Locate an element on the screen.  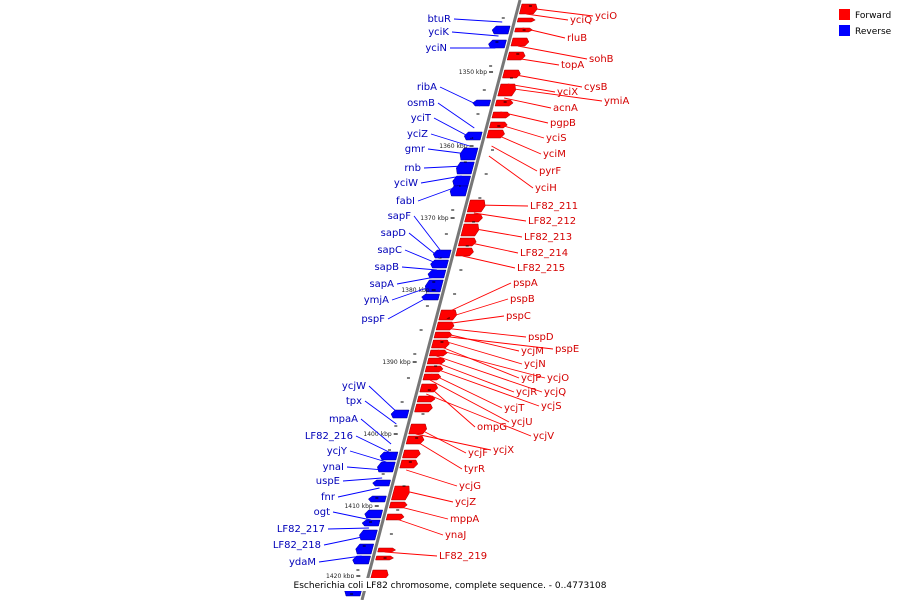
reverse-gene-label: sapD is located at coordinates (394, 233).